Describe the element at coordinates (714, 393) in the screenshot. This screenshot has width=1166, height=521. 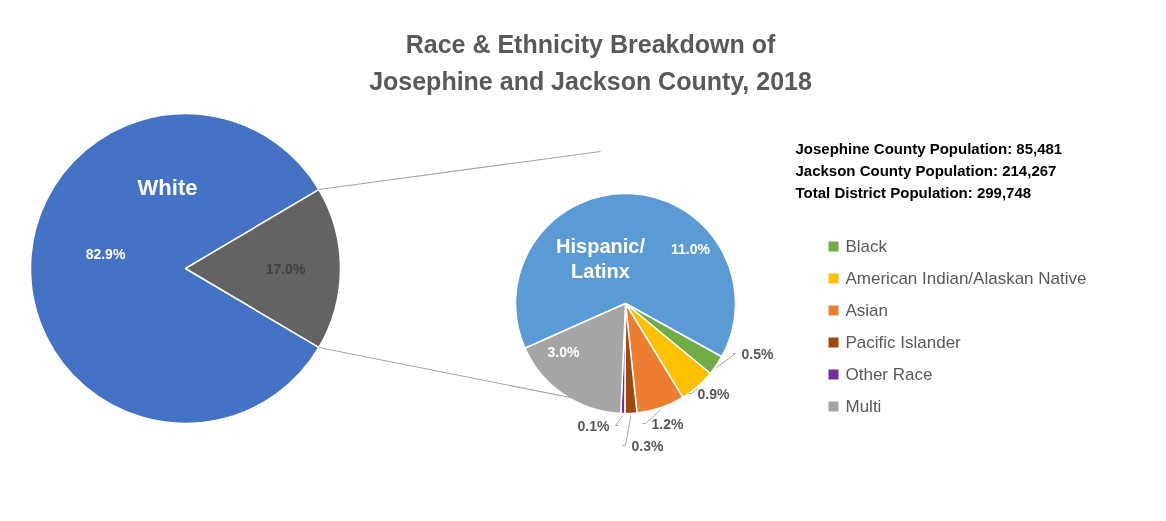
I see `data-label: 0.9%` at that location.